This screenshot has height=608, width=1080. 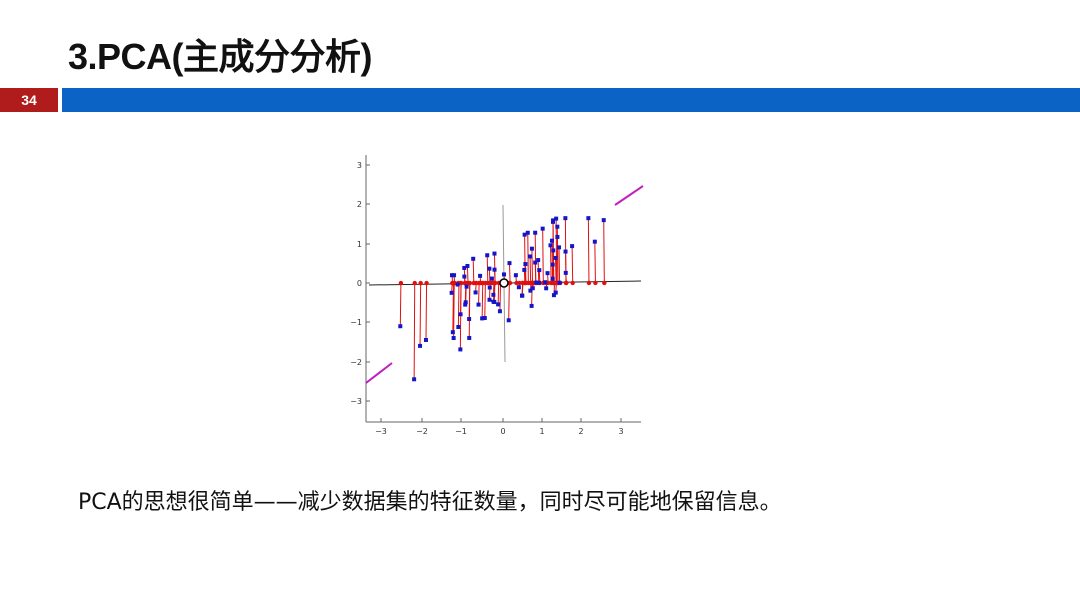 What do you see at coordinates (359, 283) in the screenshot?
I see `y-tick-label: 0` at bounding box center [359, 283].